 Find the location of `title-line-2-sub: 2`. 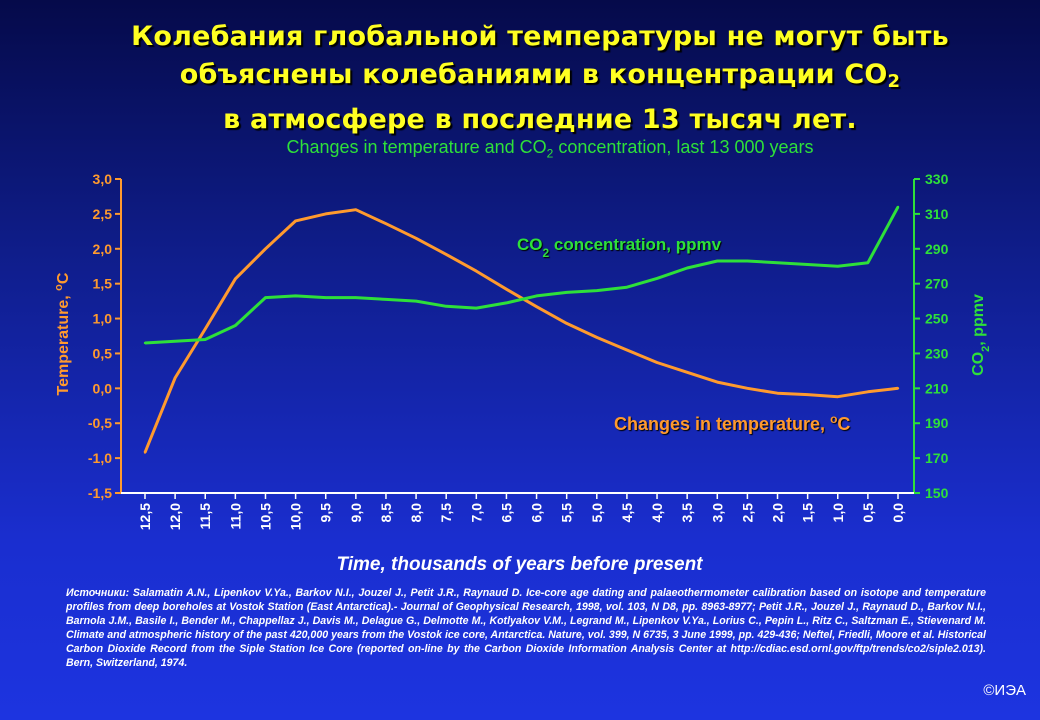

title-line-2-sub: 2 is located at coordinates (894, 81).